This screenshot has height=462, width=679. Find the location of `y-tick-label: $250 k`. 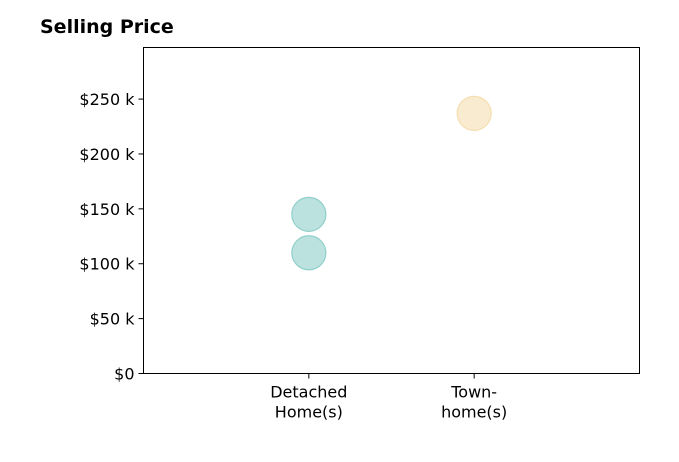

y-tick-label: $250 k is located at coordinates (107, 99).